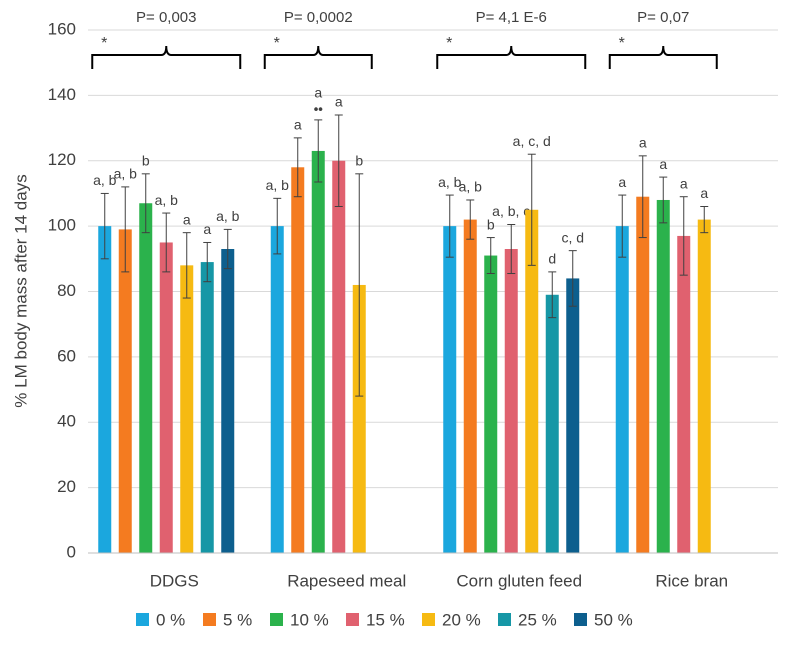 The width and height of the screenshot is (786, 648). What do you see at coordinates (461, 619) in the screenshot?
I see `legend-label: 20 %` at bounding box center [461, 619].